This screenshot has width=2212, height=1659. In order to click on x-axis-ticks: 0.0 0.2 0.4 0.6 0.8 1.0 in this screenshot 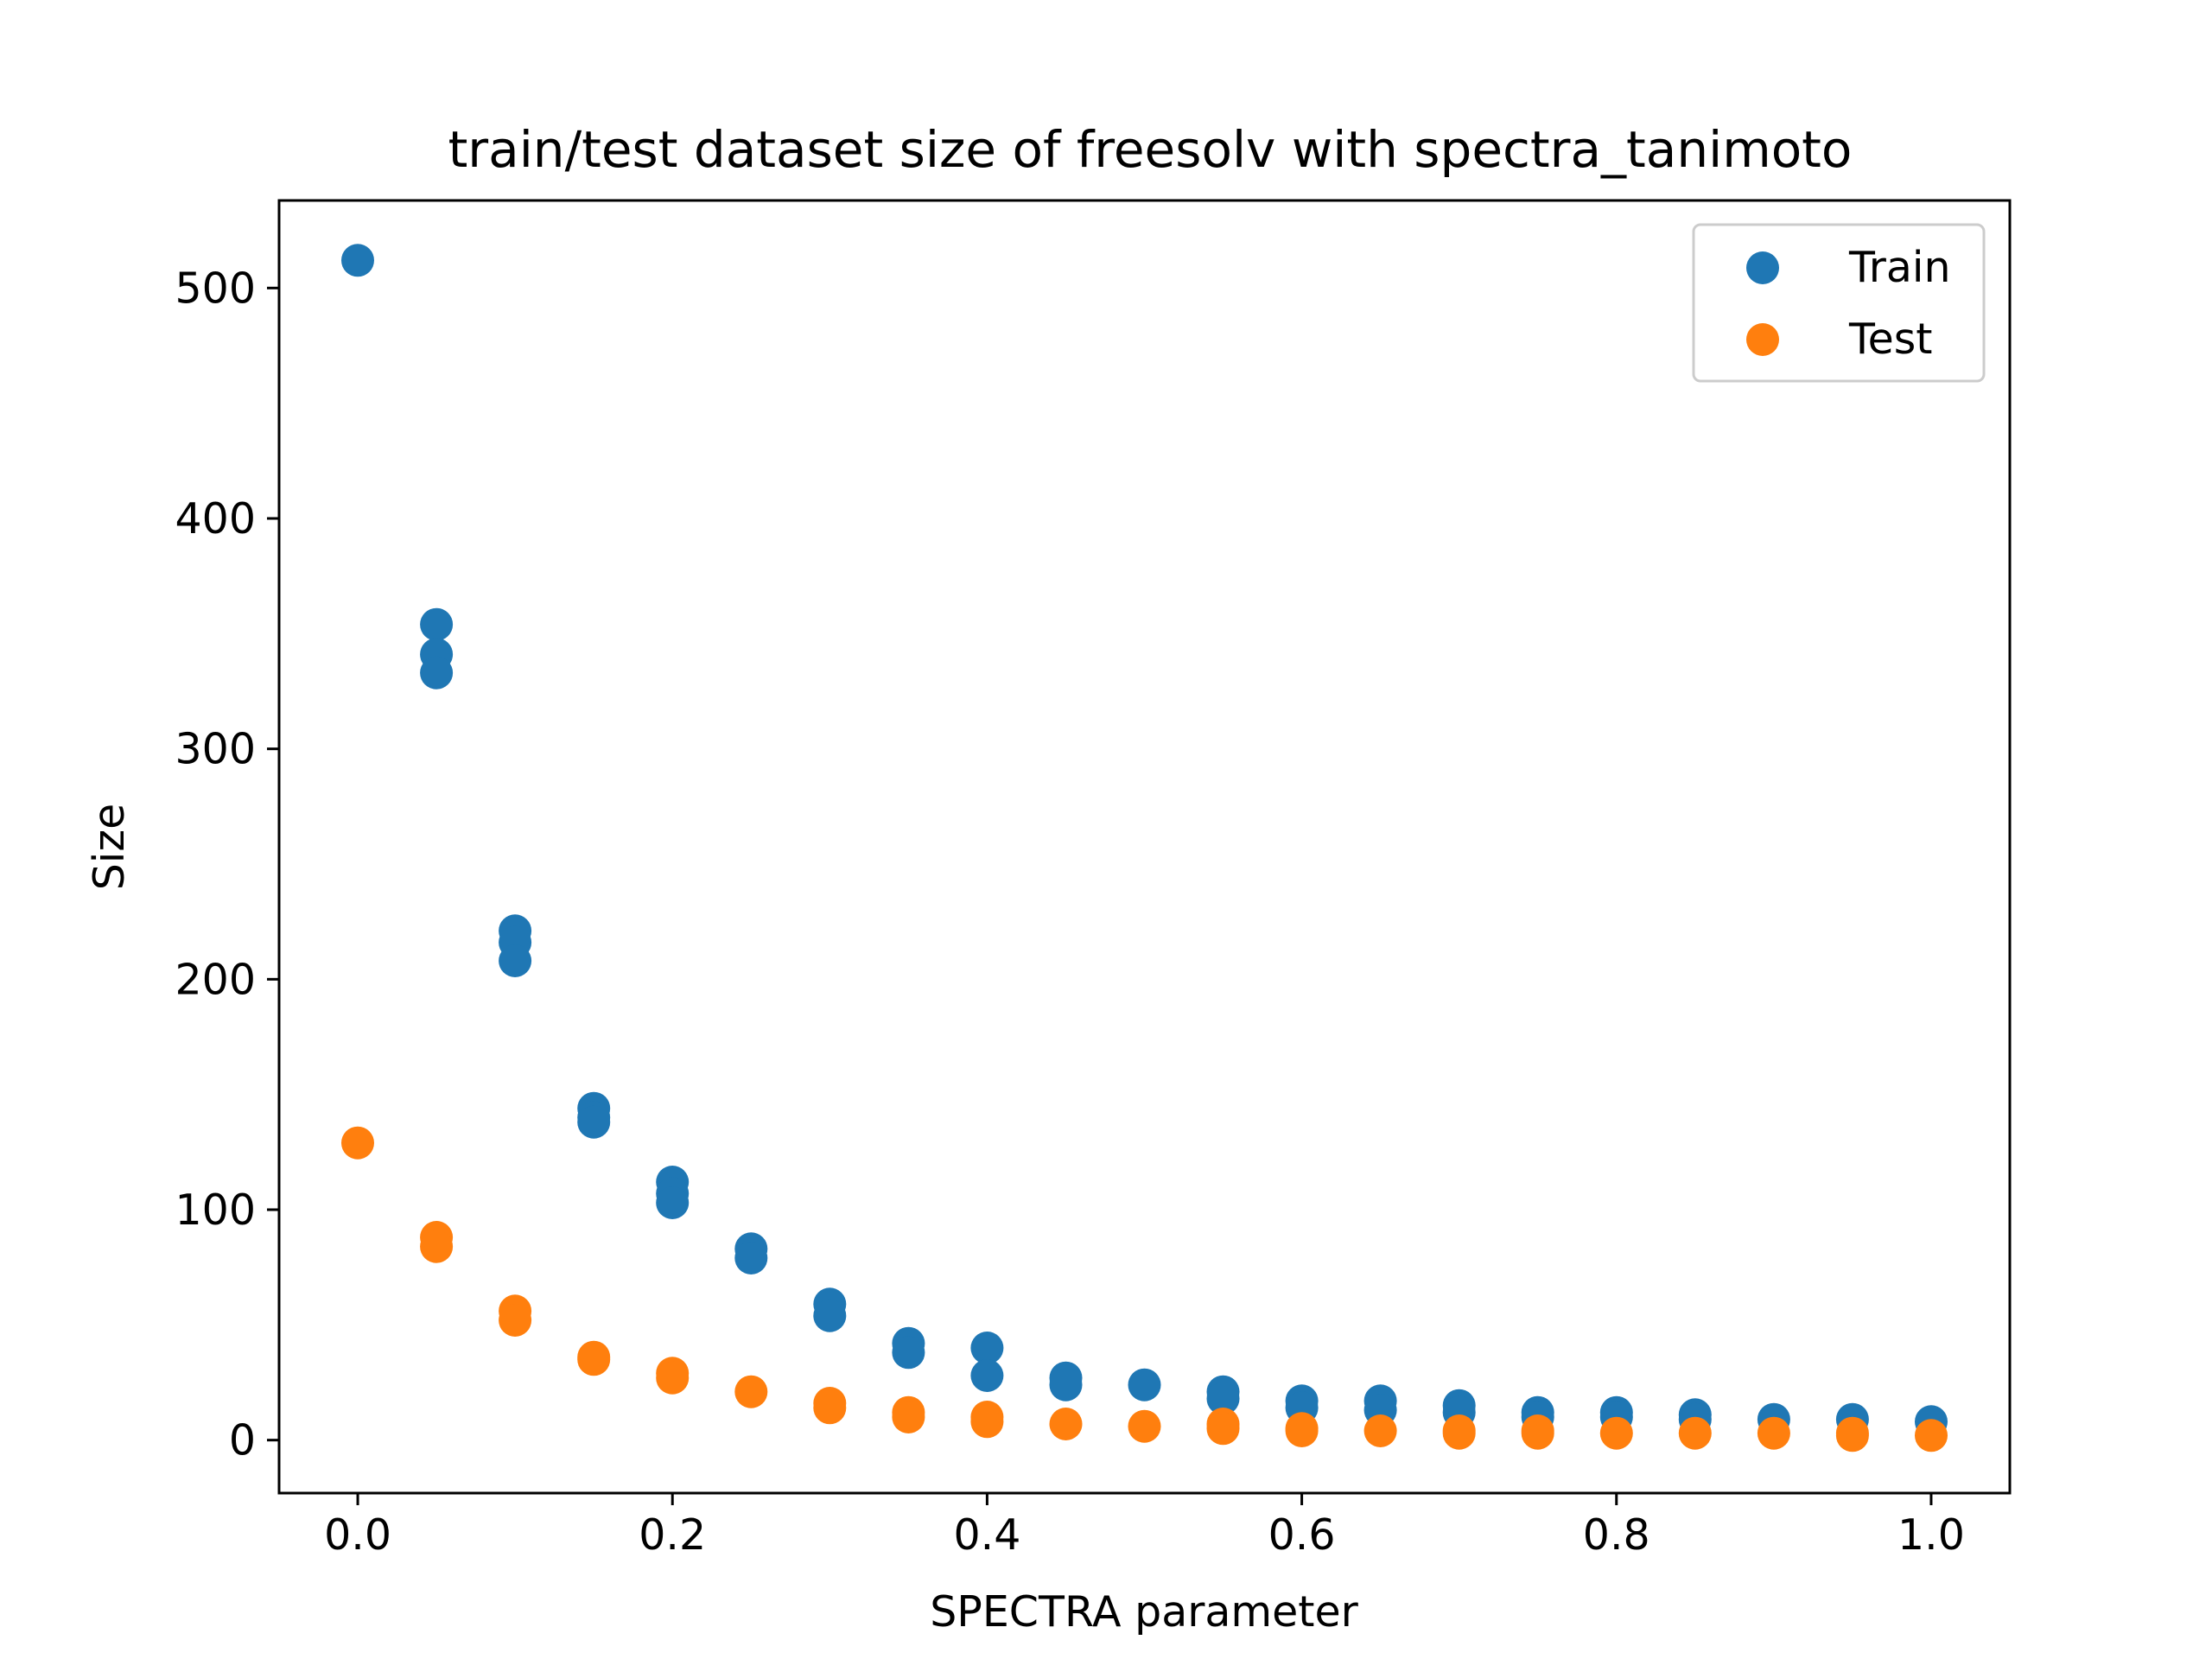, I will do `click(1144, 1526)`.